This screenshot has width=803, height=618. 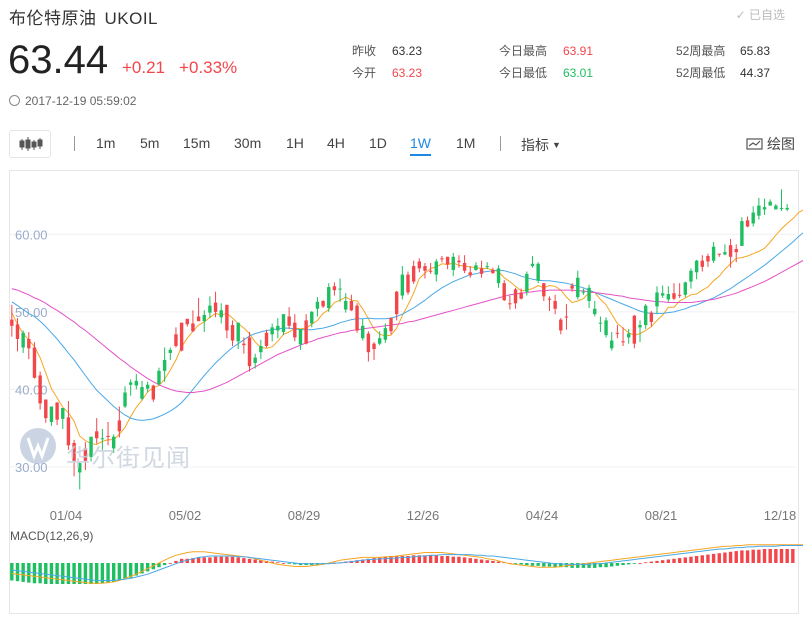 I want to click on stat-label: 昨收, so click(x=364, y=51).